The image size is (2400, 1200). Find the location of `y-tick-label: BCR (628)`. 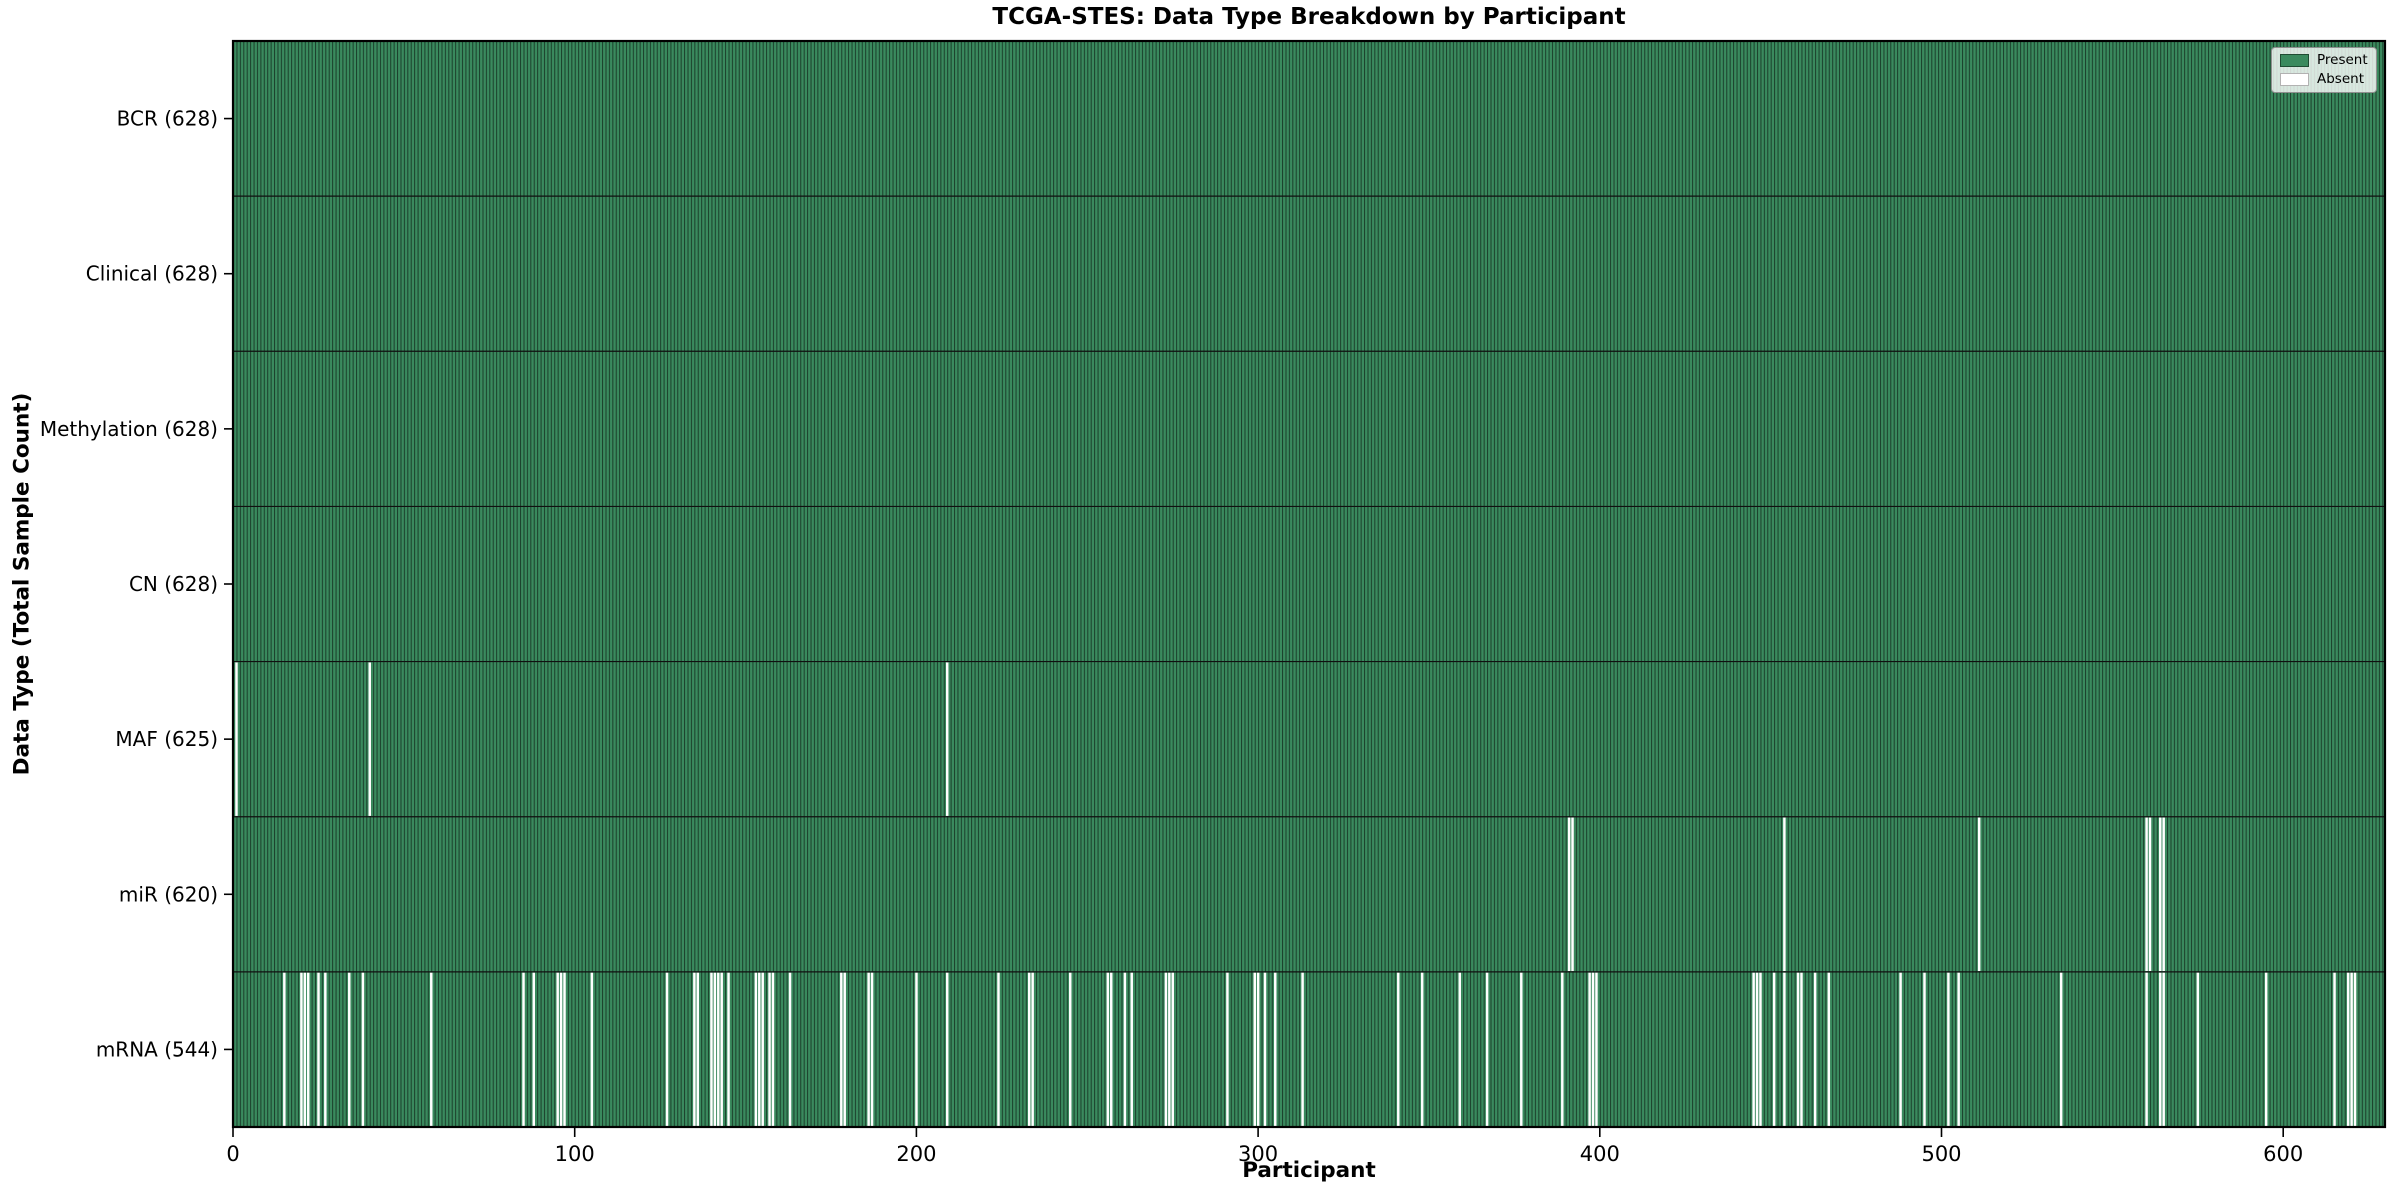

y-tick-label: BCR (628) is located at coordinates (167, 119).